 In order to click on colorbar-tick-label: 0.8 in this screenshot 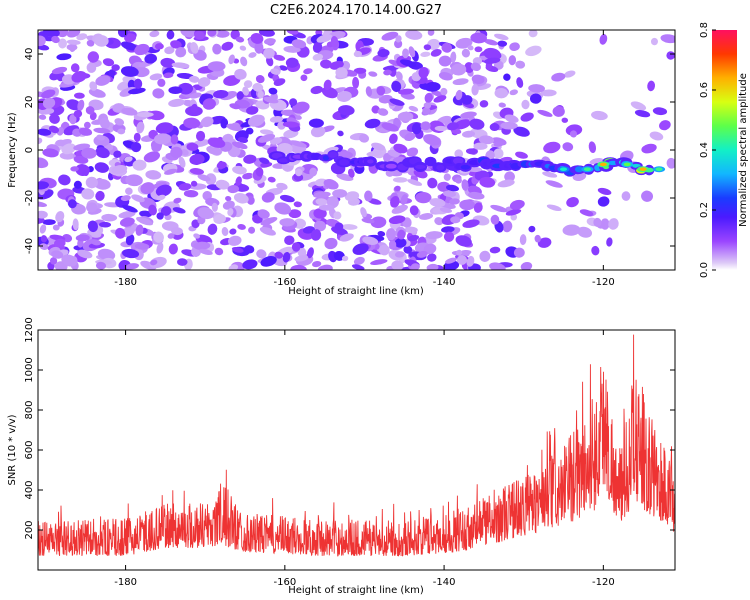, I will do `click(704, 30)`.